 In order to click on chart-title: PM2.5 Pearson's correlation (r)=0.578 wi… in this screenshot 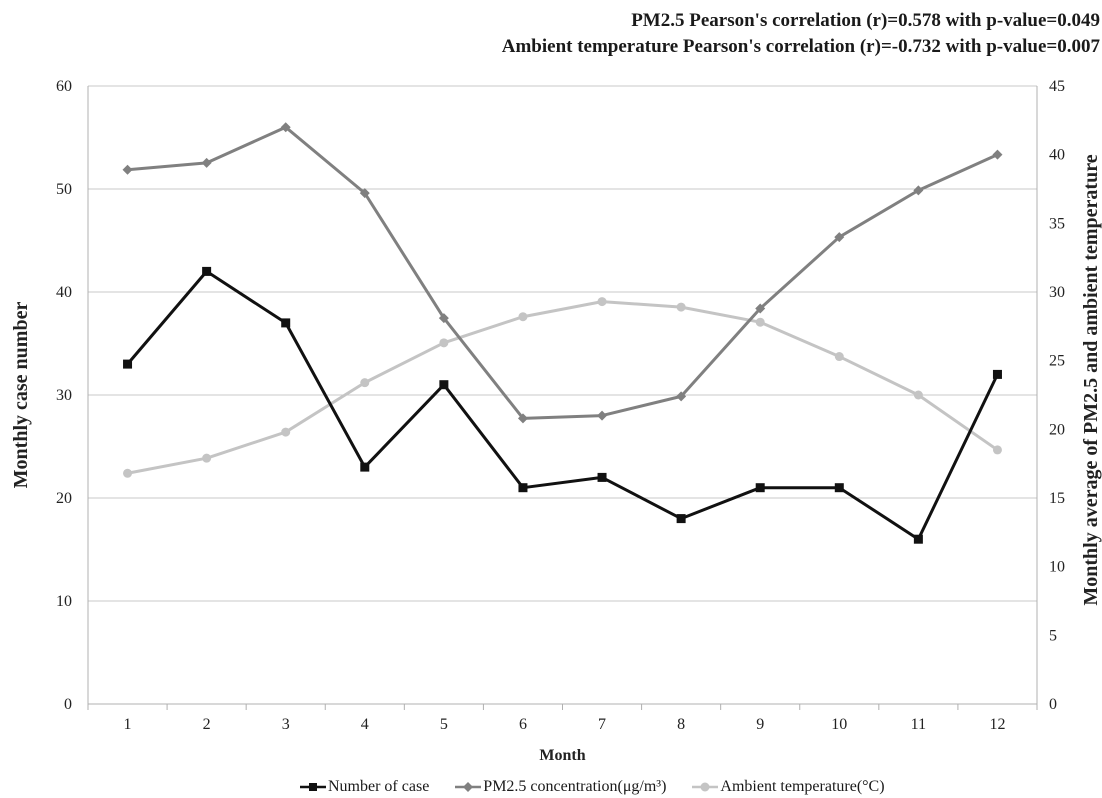, I will do `click(650, 34)`.